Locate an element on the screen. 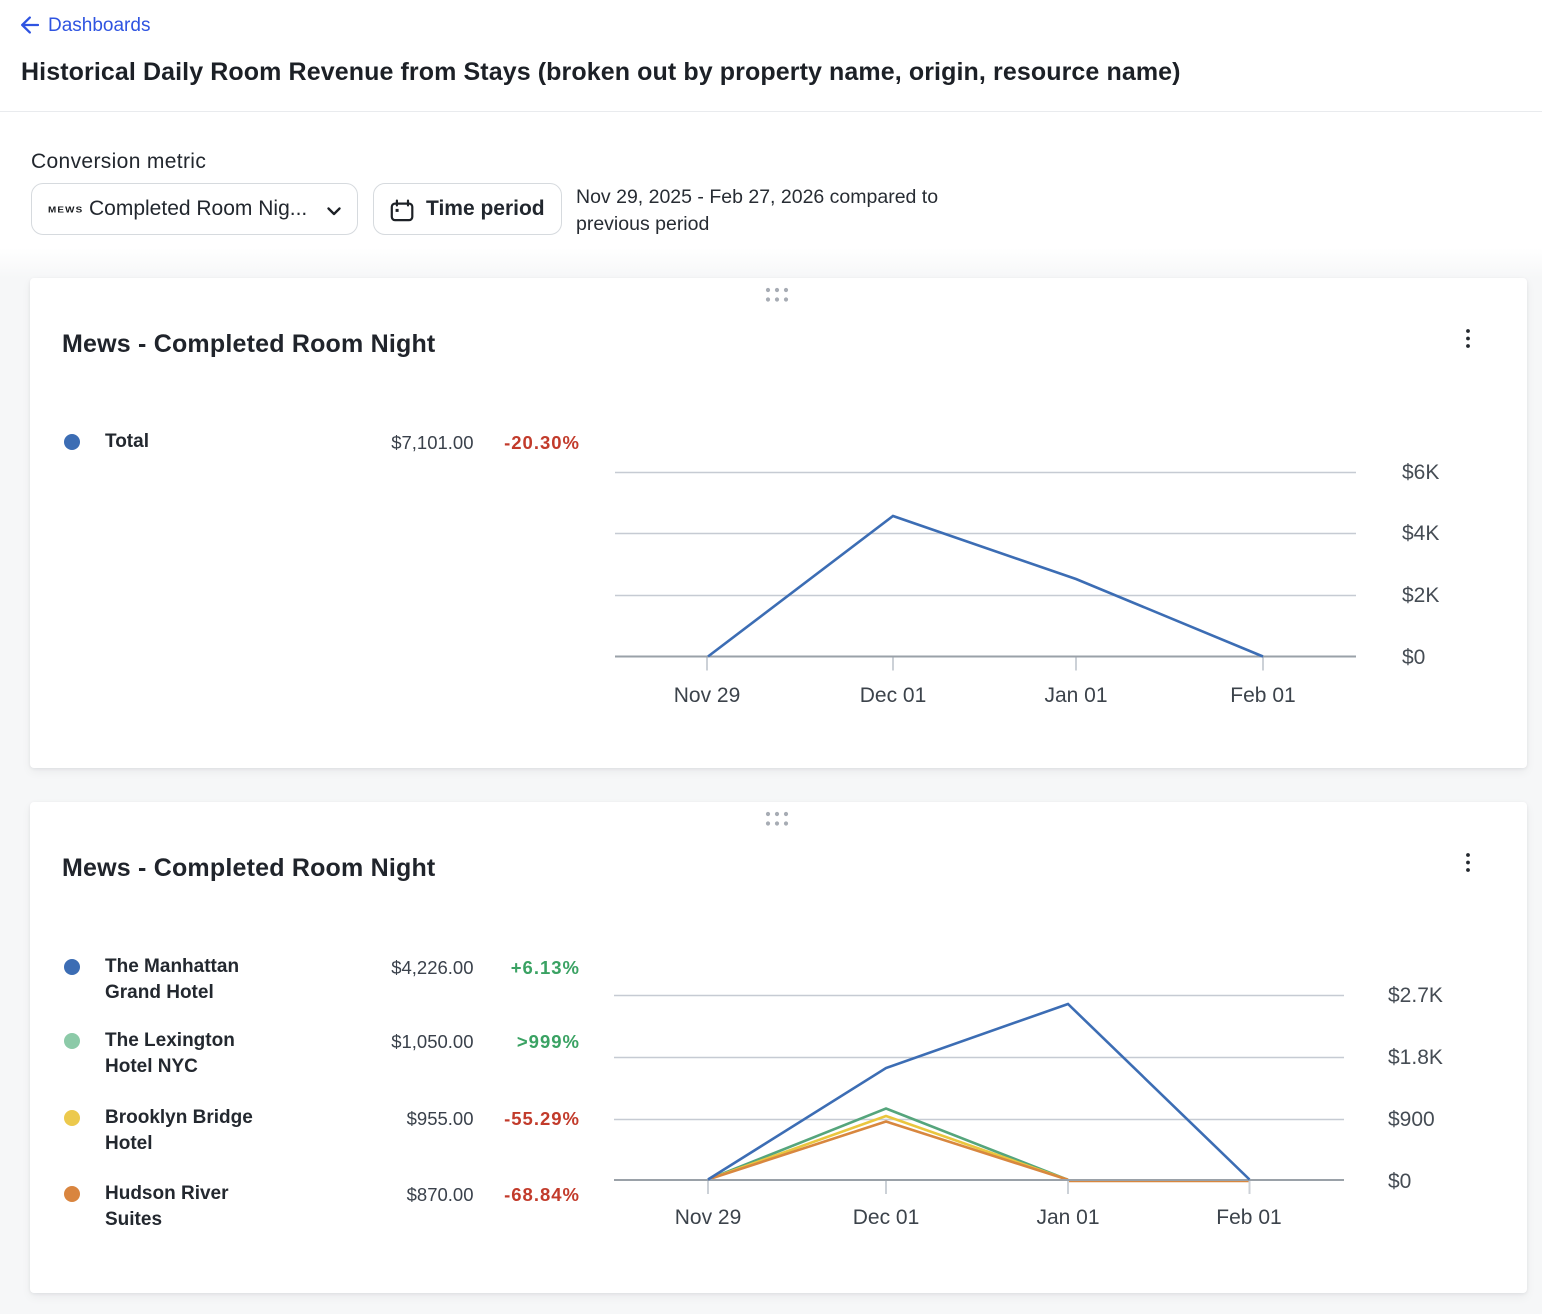  svg-text: $6K is located at coordinates (1420, 472).